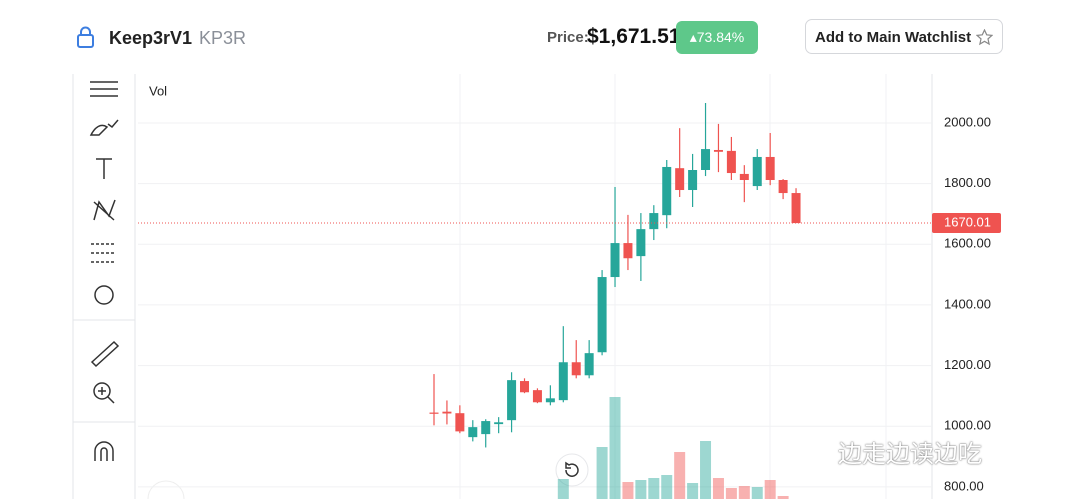  Describe the element at coordinates (967, 303) in the screenshot. I see `y-tick-label: 1400.00` at that location.